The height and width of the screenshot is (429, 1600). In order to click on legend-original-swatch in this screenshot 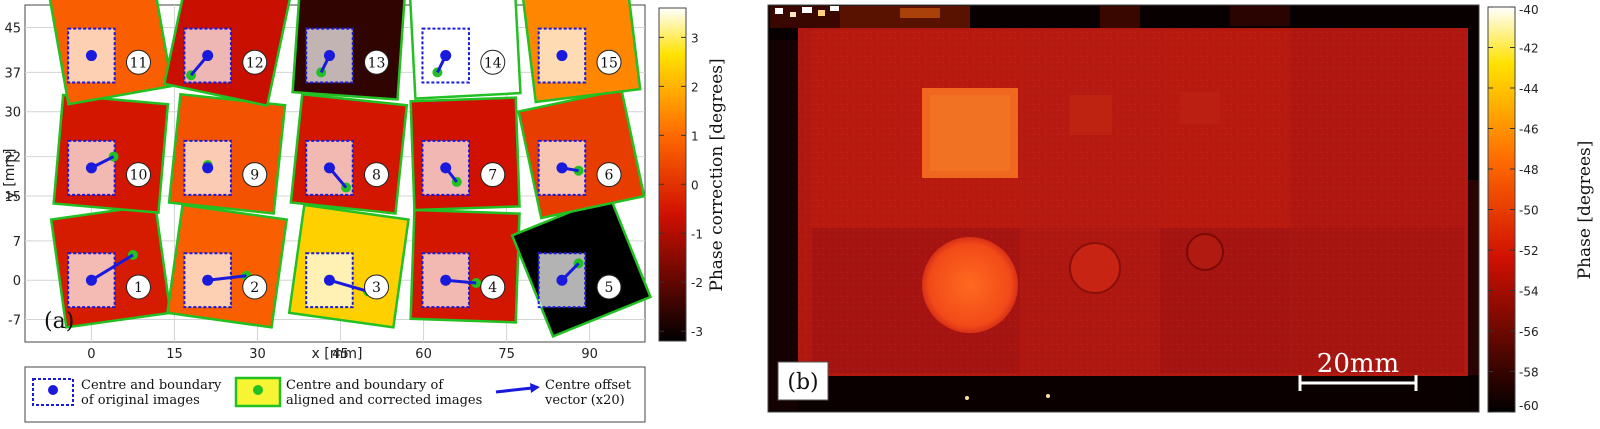, I will do `click(53, 392)`.